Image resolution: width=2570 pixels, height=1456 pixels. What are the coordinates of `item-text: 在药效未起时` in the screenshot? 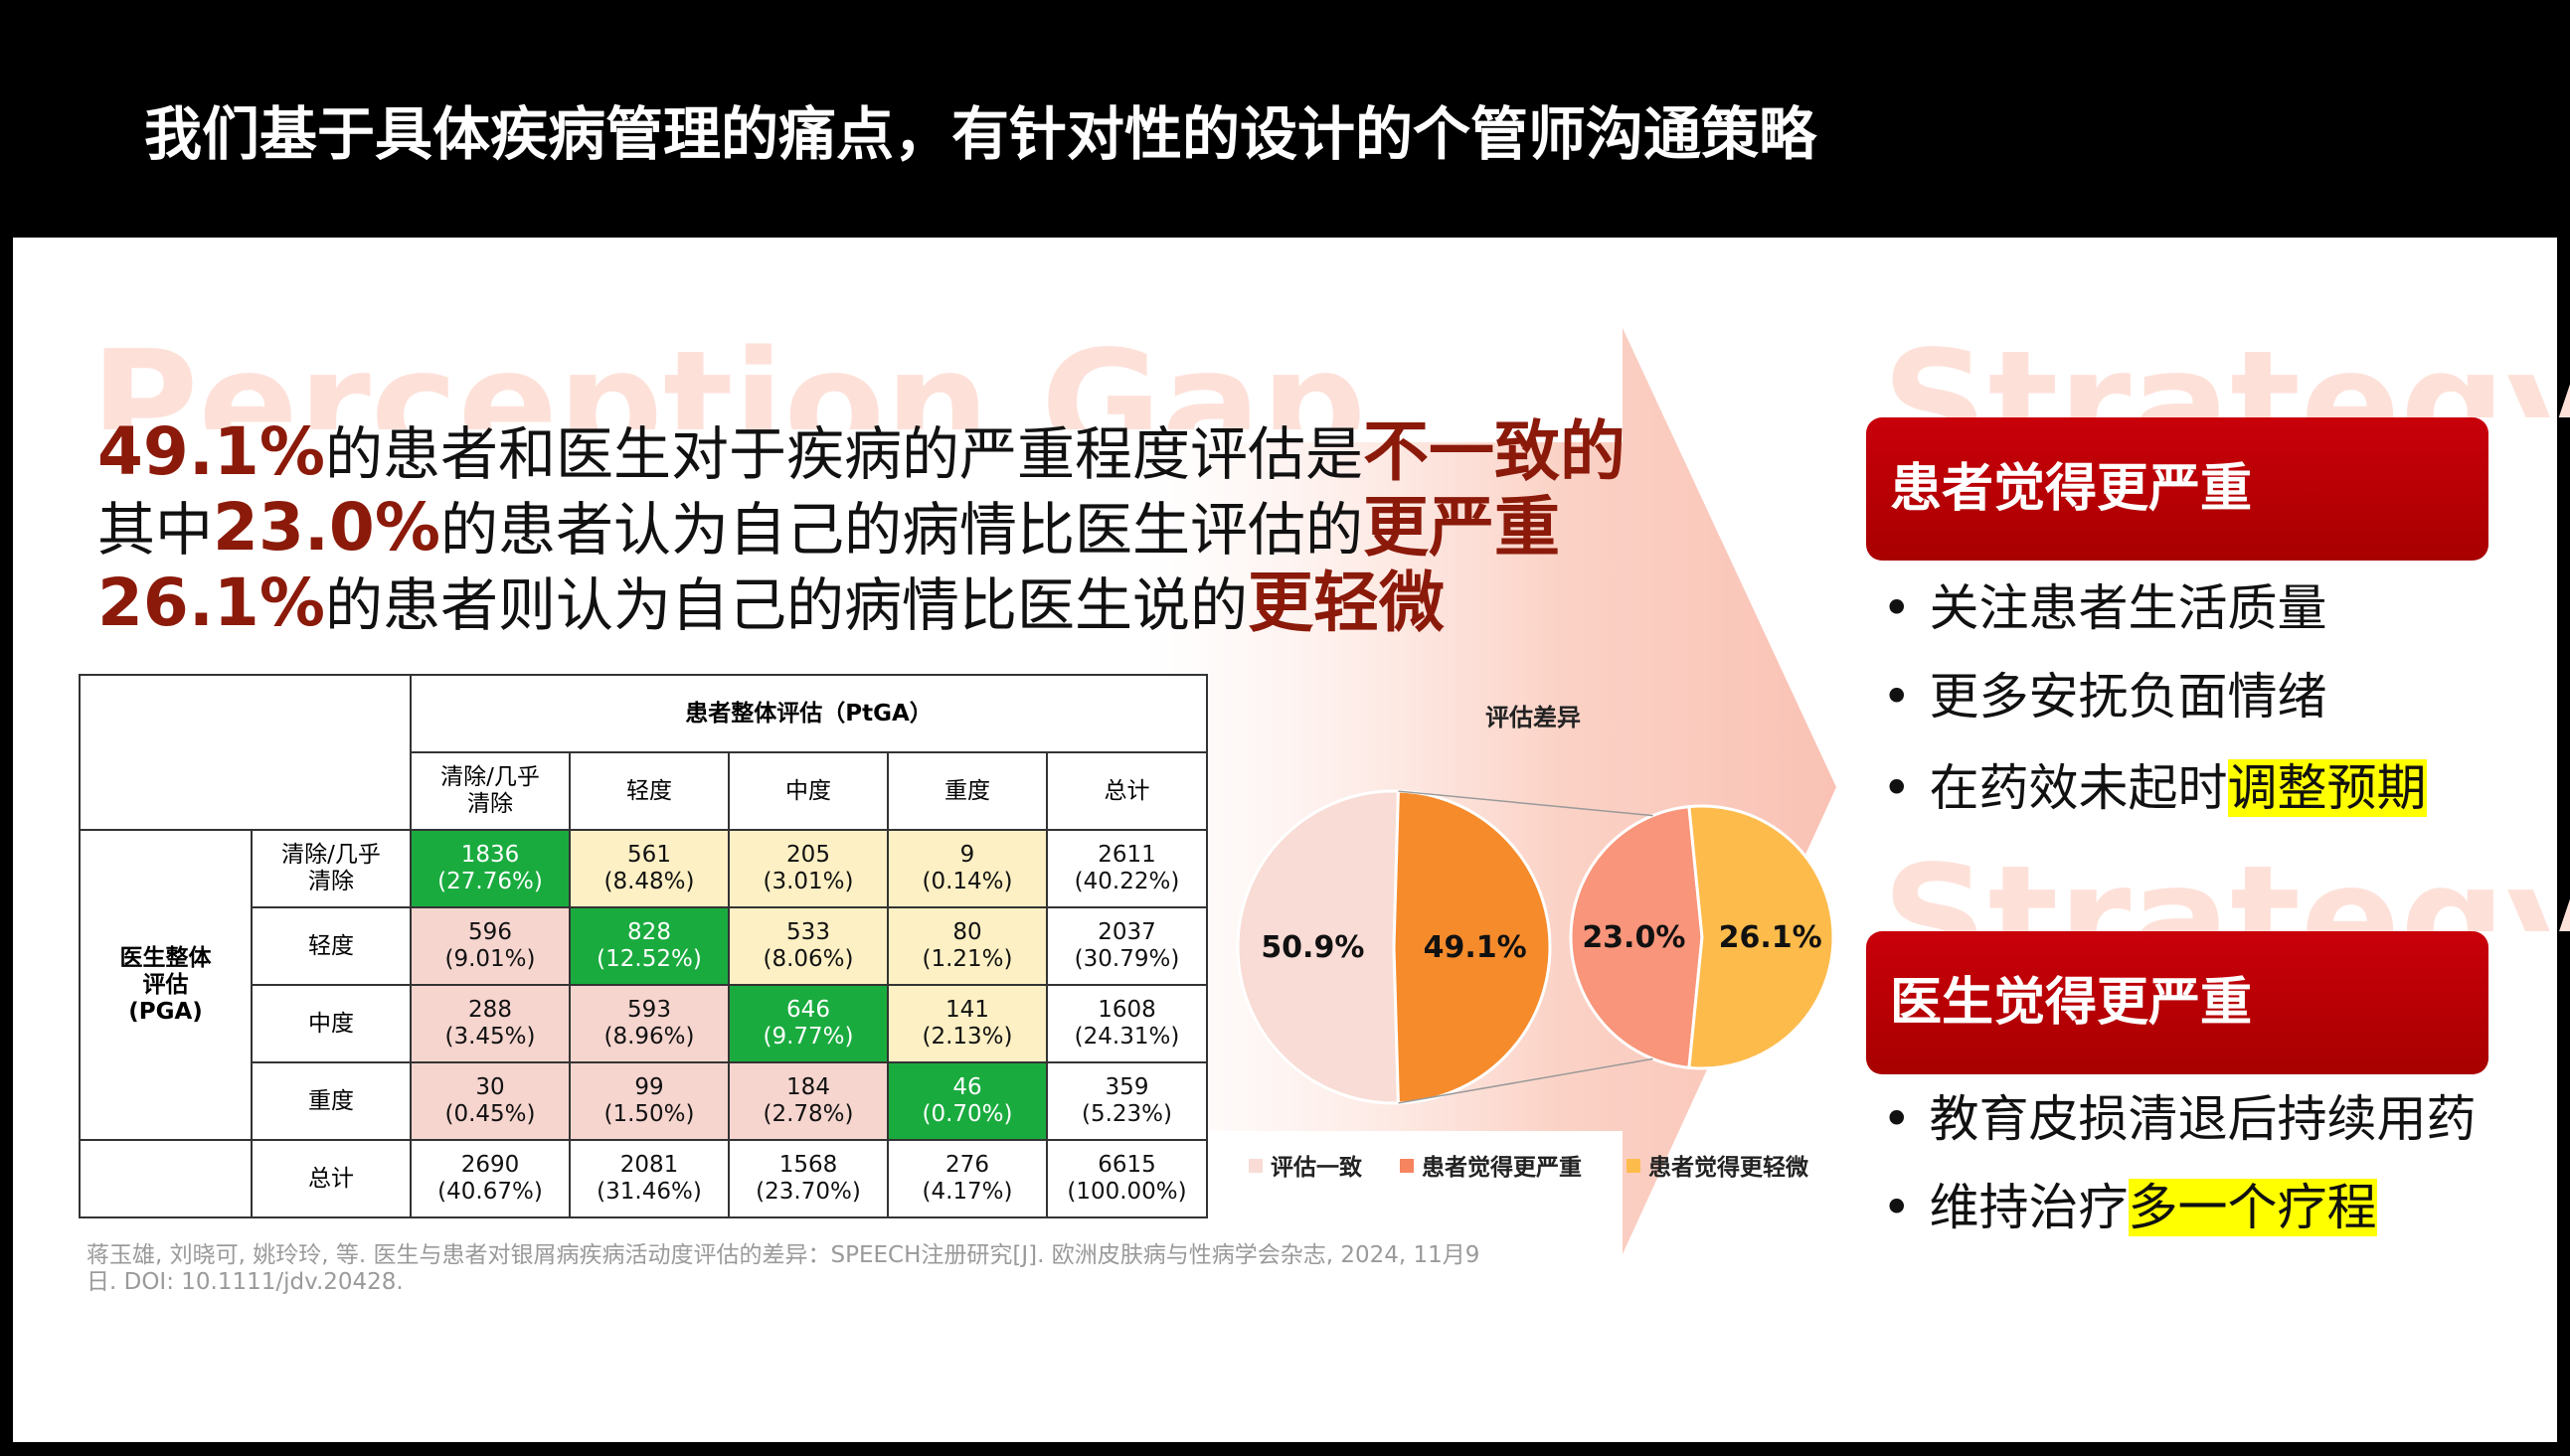 It's located at (2078, 788).